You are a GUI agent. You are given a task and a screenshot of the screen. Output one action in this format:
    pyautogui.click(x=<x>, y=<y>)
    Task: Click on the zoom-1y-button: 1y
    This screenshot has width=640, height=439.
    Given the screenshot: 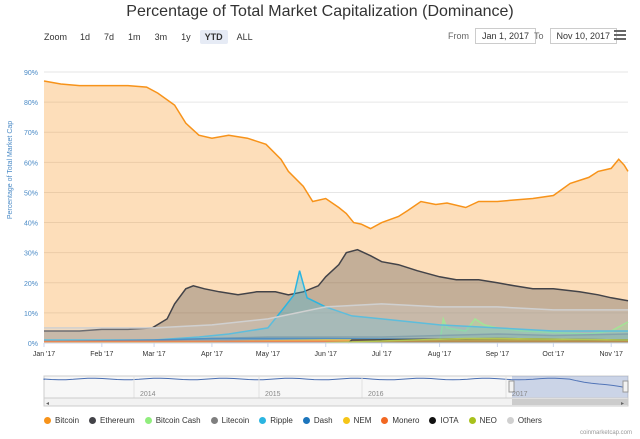 What is the action you would take?
    pyautogui.click(x=186, y=37)
    